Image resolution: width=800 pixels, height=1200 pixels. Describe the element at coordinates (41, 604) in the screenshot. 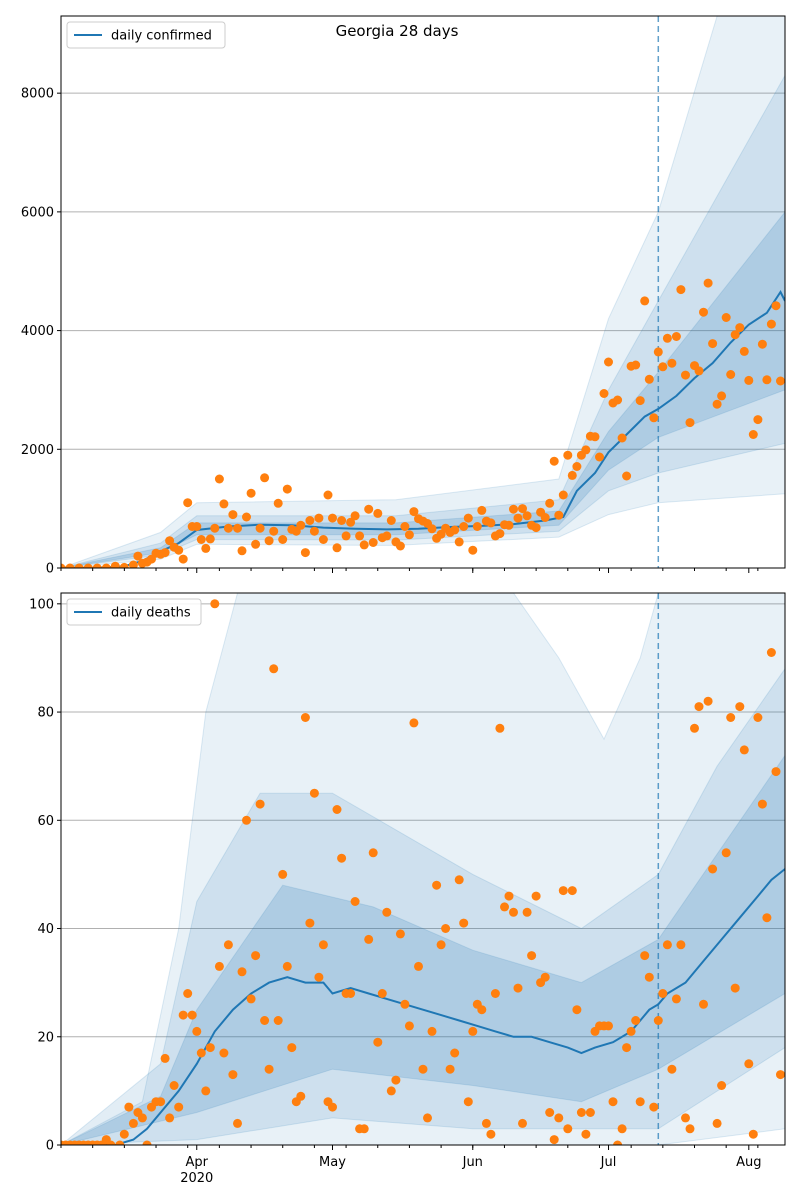

I see `y-tick-label: 100` at that location.